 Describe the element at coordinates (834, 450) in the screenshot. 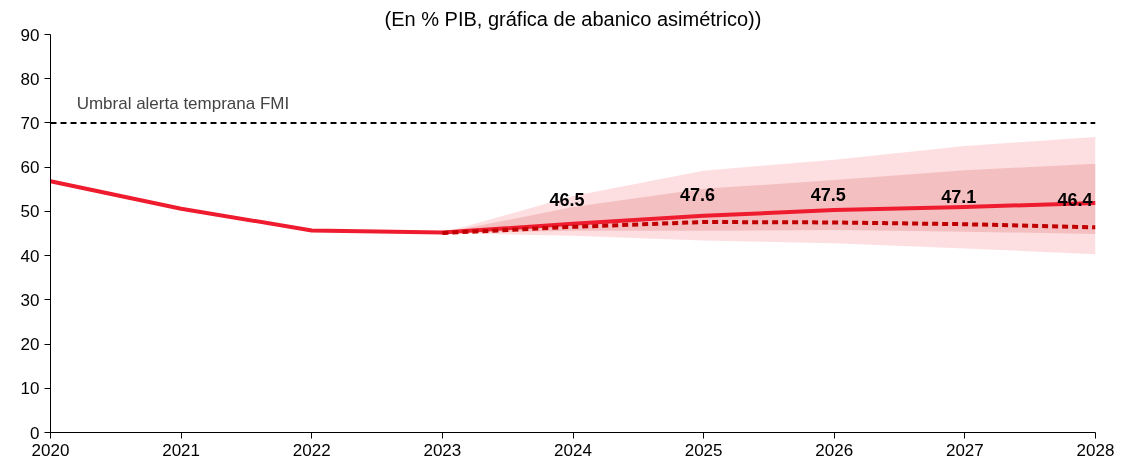

I see `x-tick-label: 2026` at that location.